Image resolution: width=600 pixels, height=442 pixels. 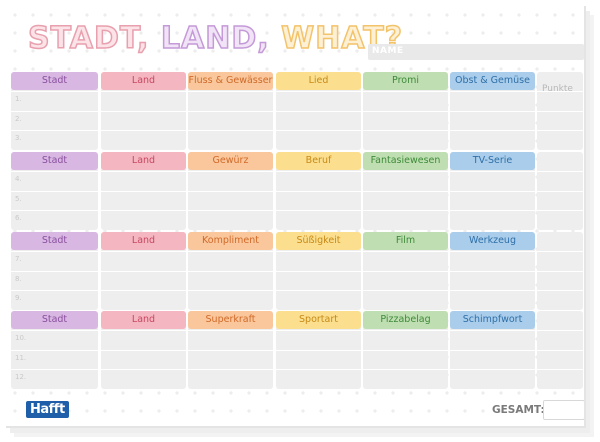 I want to click on row-number: 5., so click(x=18, y=198).